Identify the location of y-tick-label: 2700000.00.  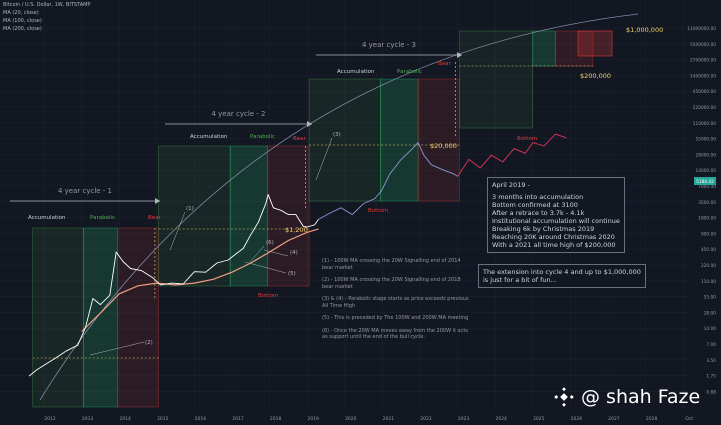
(703, 61).